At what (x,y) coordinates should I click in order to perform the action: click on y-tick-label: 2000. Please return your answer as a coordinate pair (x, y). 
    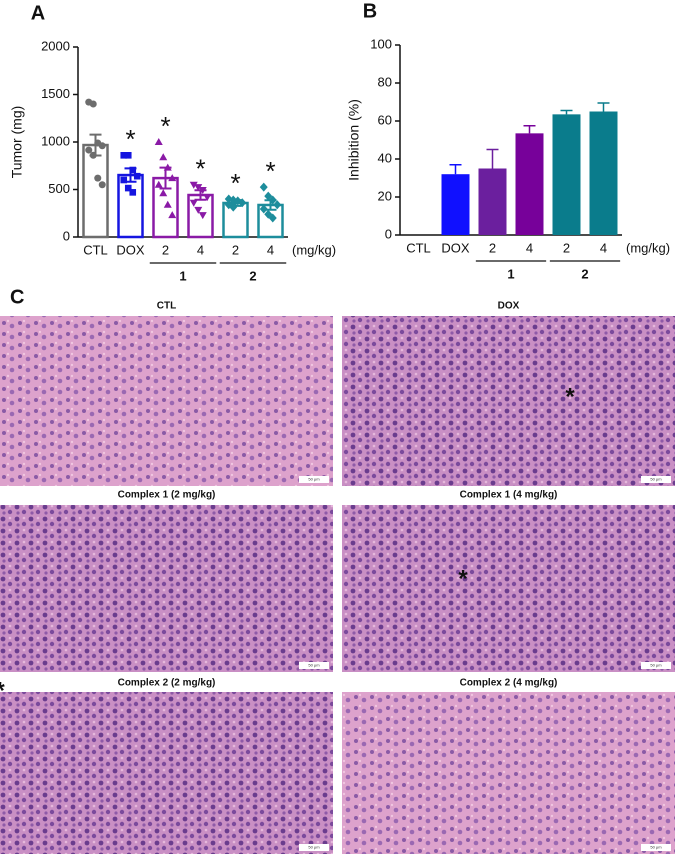
    Looking at the image, I should click on (55, 45).